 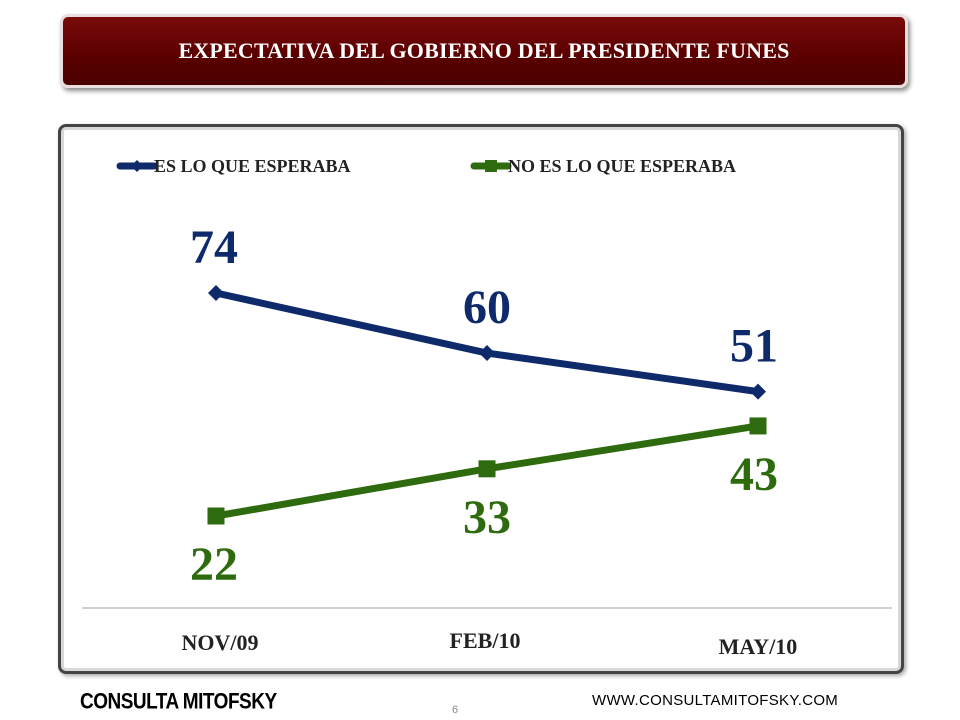 I want to click on brand-logo-text: CONSULTA MITOFSKY, so click(x=178, y=702).